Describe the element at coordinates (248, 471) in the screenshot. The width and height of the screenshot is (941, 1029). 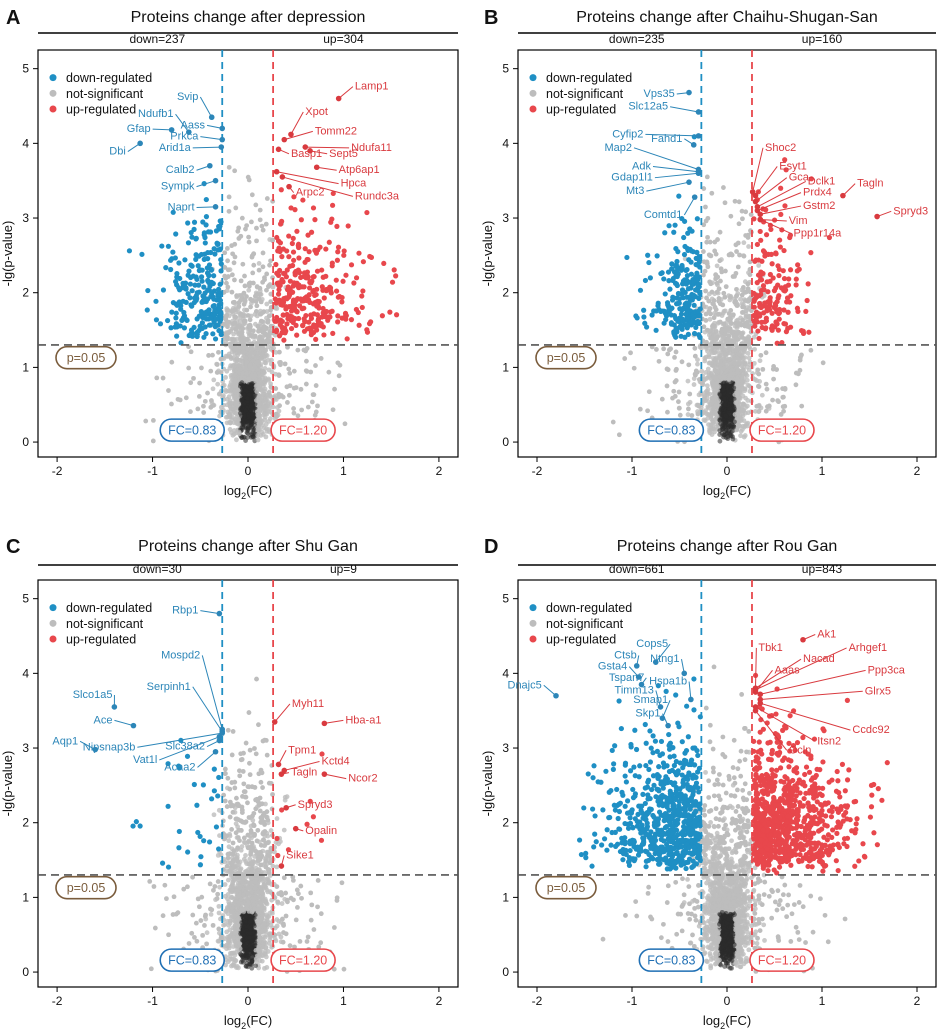
I see `x-tick-label: 0` at that location.